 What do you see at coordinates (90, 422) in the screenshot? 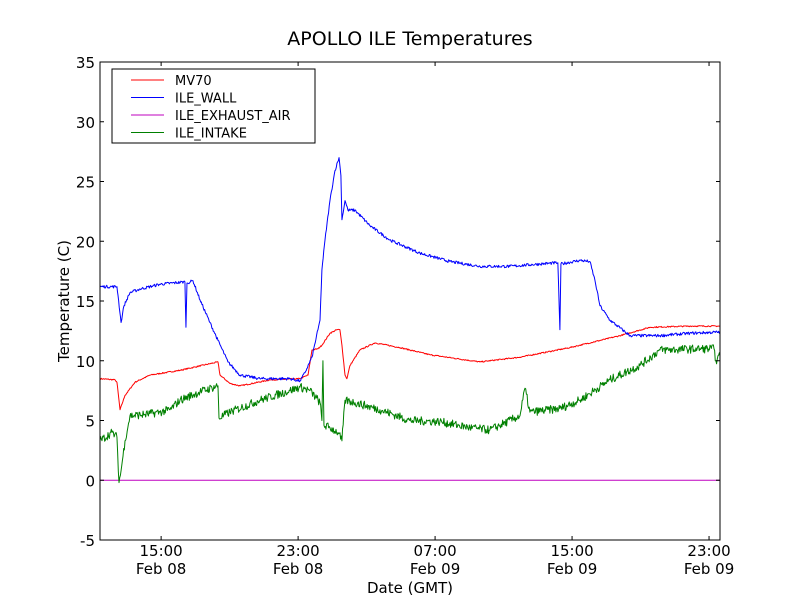
I see `y-tick-label: 5` at bounding box center [90, 422].